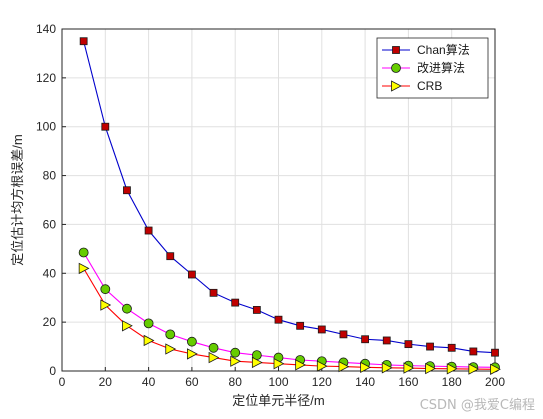 Image resolution: width=543 pixels, height=419 pixels. I want to click on y-tick-label: 120, so click(46, 78).